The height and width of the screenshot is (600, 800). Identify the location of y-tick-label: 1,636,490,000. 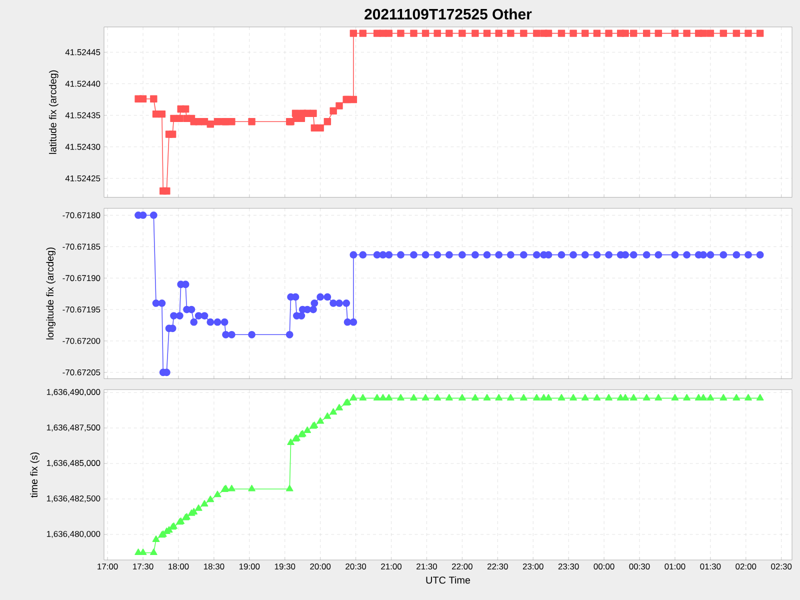
(73, 392).